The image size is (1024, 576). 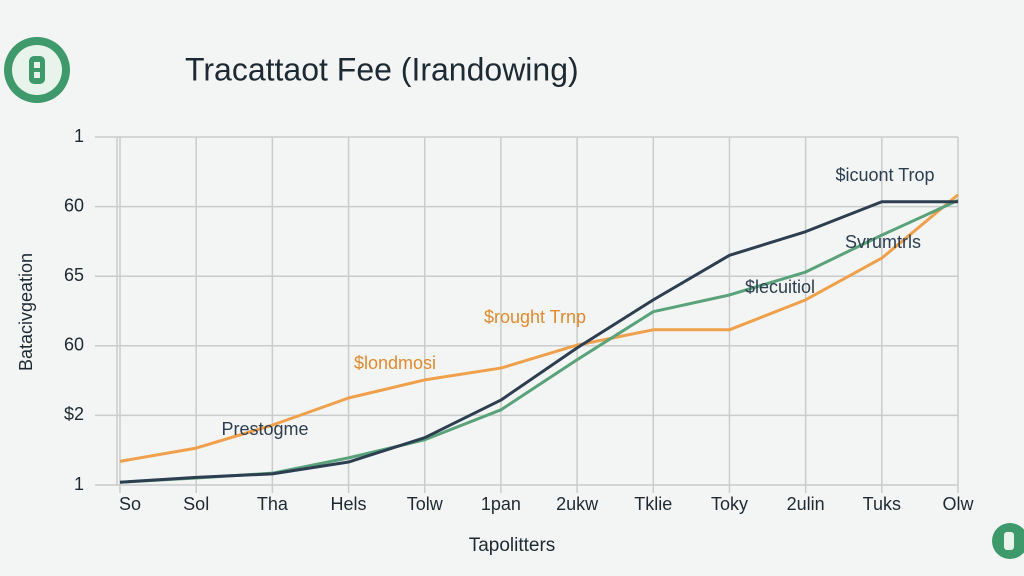 I want to click on annotation: $londmosi, so click(x=395, y=363).